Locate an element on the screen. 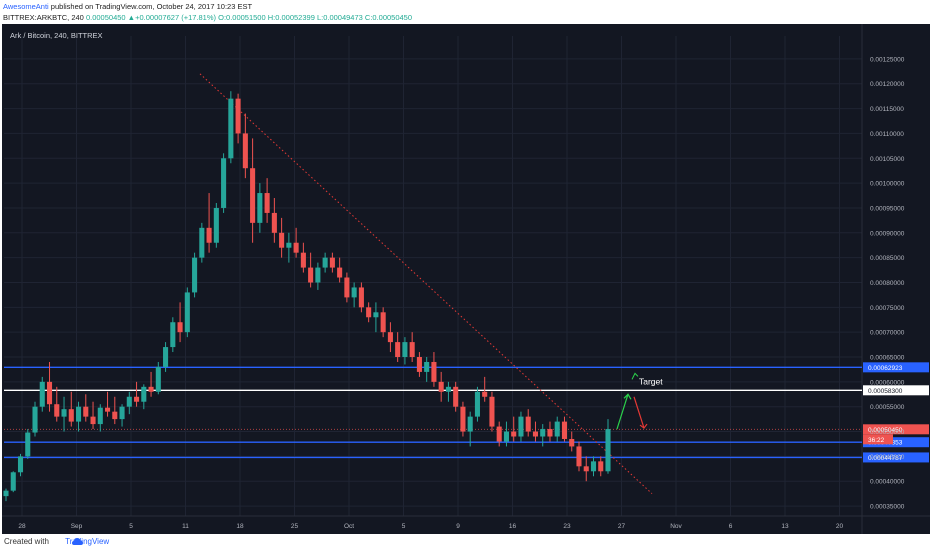  x-tick-label: 13 is located at coordinates (785, 526).